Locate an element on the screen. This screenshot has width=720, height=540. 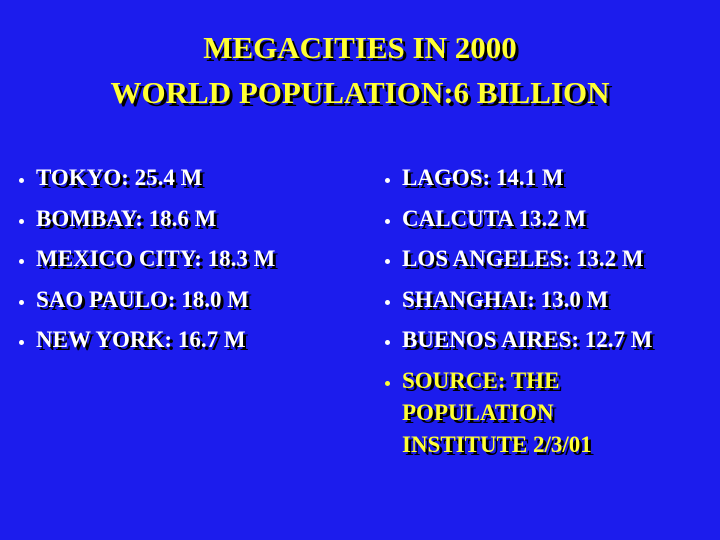
title-line: MEGACITIES IN 2000 is located at coordinates (360, 47).